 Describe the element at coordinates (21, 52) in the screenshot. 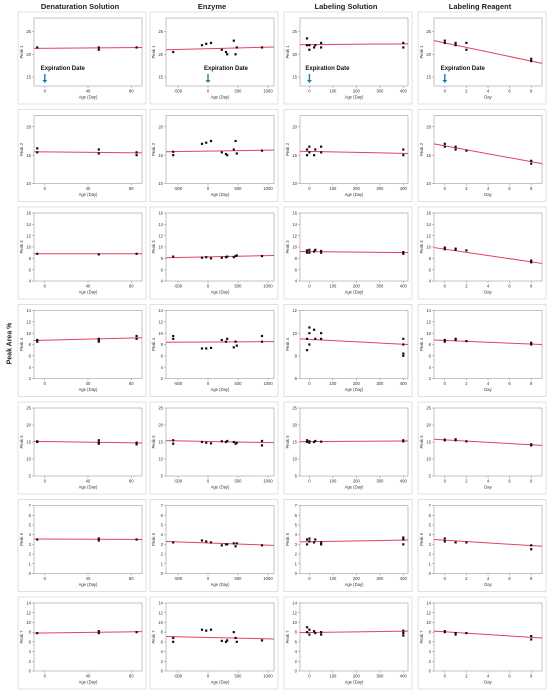

I see `y-axis-label: Peak 1` at that location.